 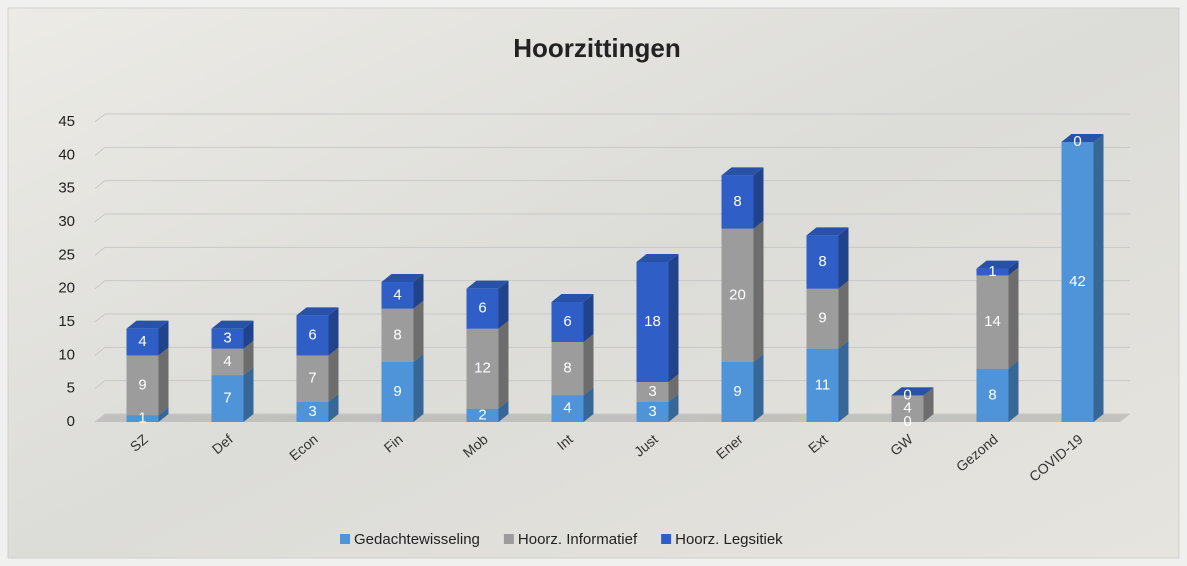 What do you see at coordinates (66, 288) in the screenshot?
I see `y-tick-label: 20` at bounding box center [66, 288].